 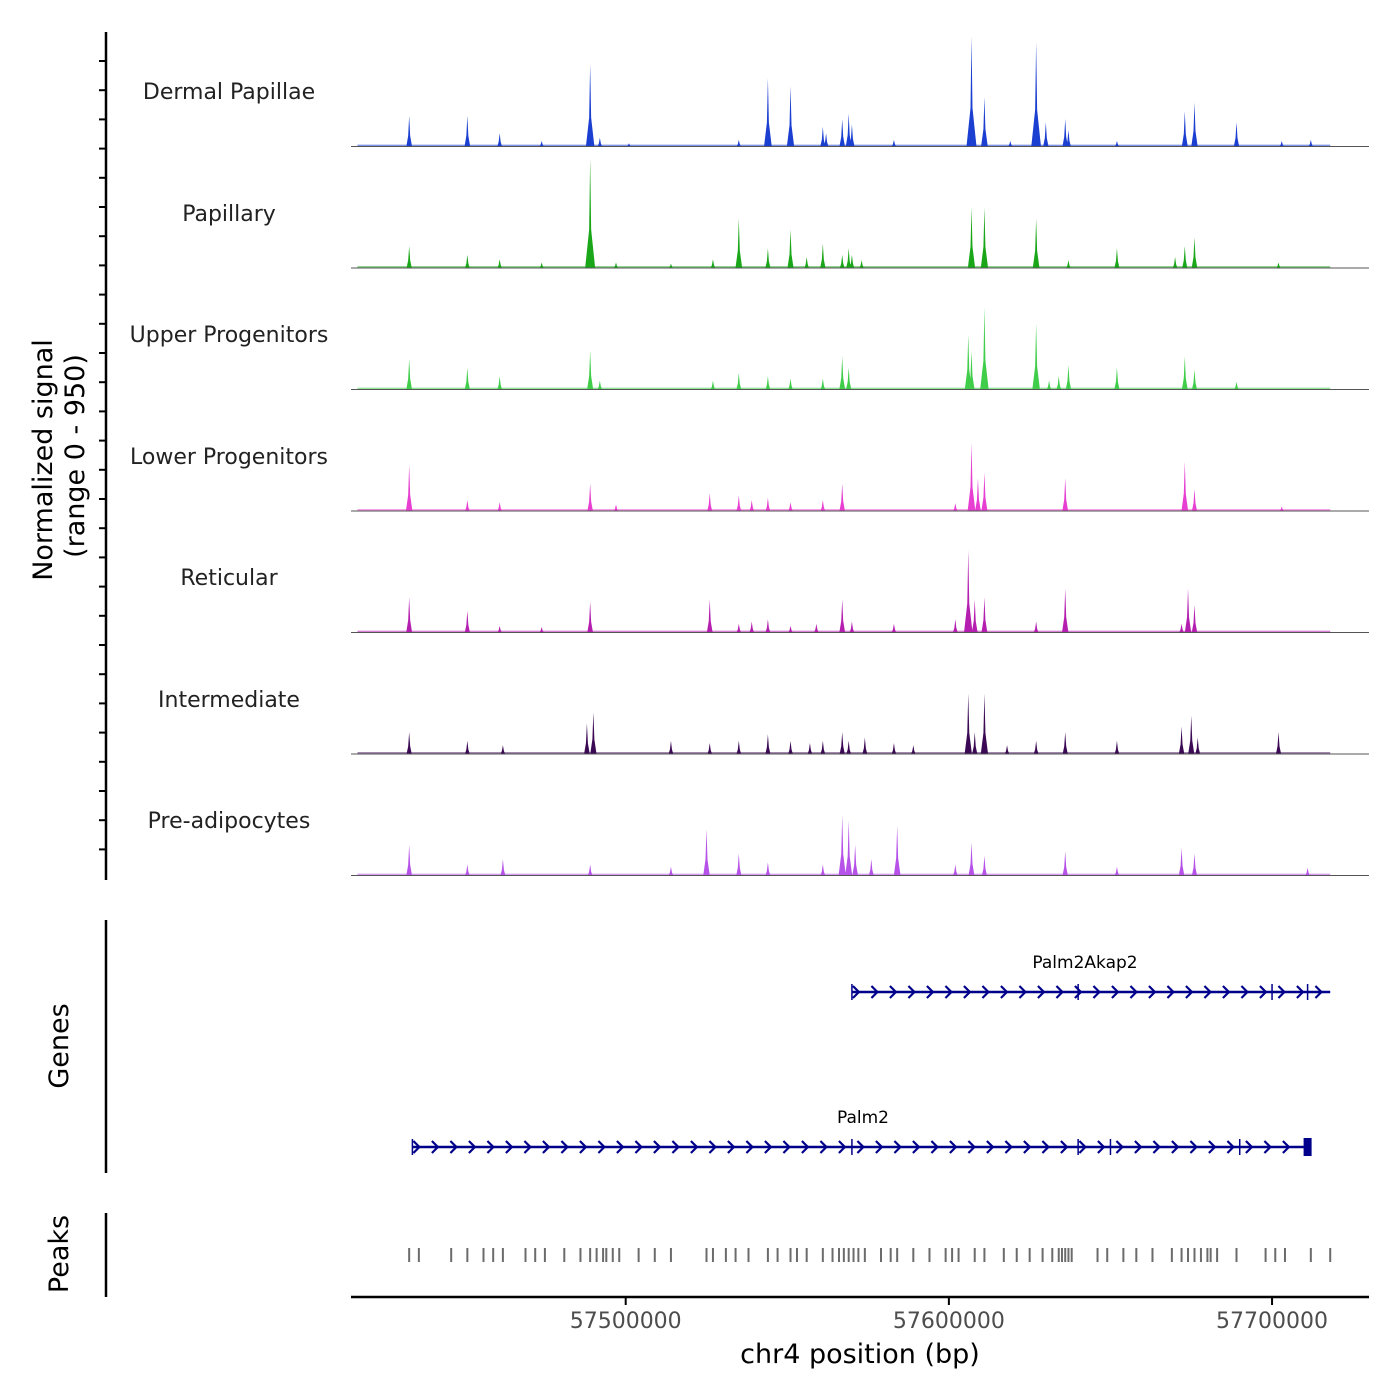 I want to click on coverage-track-dermal-papillae, so click(x=860, y=91).